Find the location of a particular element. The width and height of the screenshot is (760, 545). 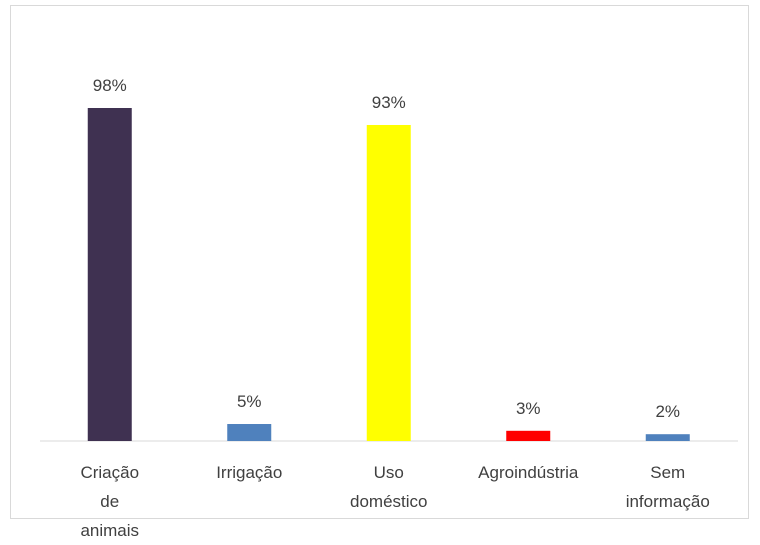

value-label: 2% is located at coordinates (667, 411).